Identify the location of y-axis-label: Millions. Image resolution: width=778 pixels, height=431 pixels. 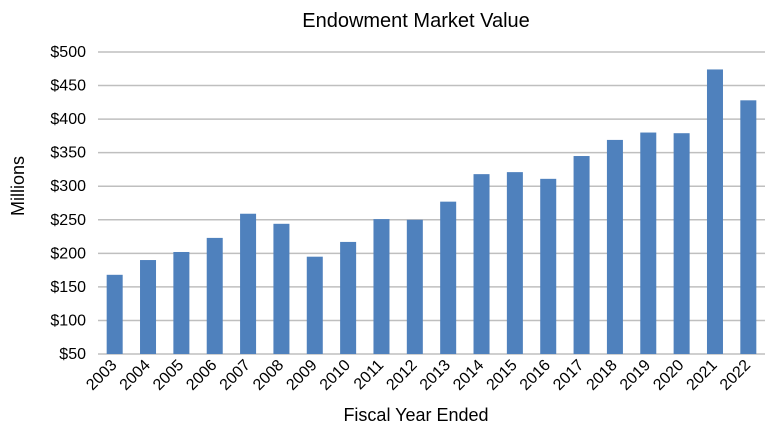
(18, 186).